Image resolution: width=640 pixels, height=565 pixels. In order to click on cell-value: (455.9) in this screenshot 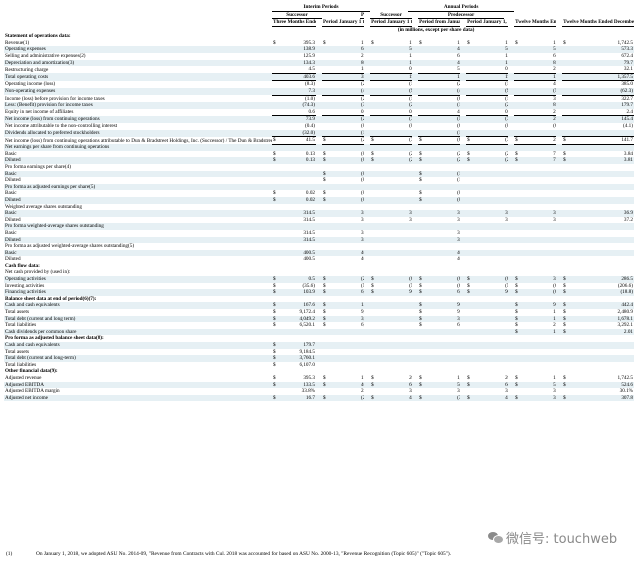, I will do `click(458, 91)`.